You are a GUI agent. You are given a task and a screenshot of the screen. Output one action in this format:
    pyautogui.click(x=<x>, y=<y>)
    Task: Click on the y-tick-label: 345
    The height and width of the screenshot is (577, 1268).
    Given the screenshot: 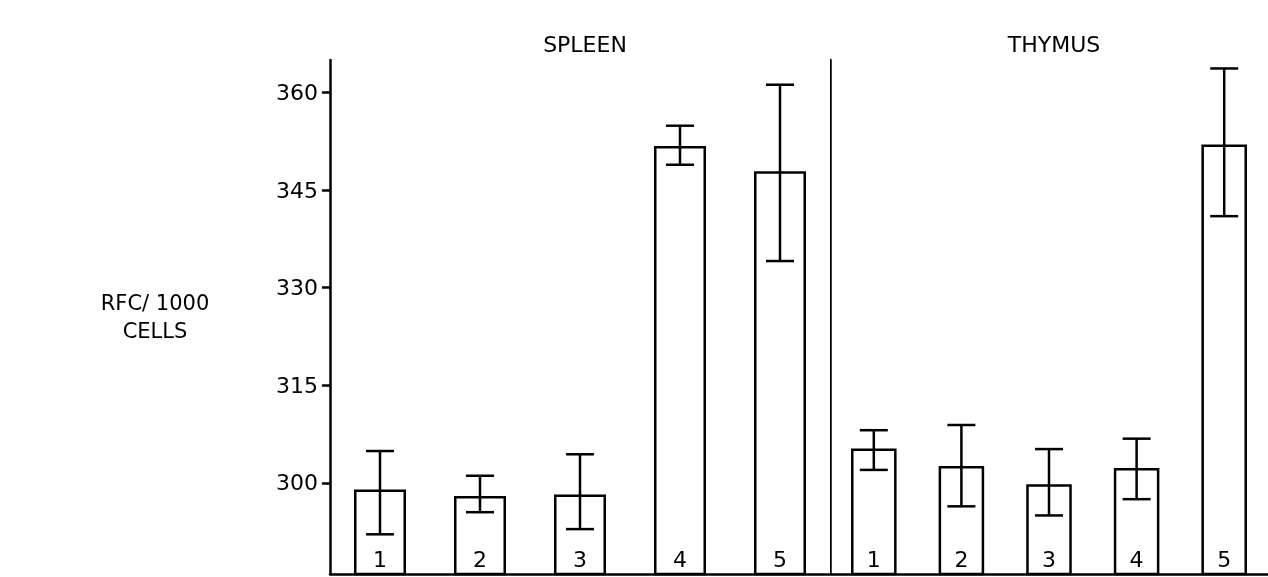 What is the action you would take?
    pyautogui.click(x=297, y=190)
    